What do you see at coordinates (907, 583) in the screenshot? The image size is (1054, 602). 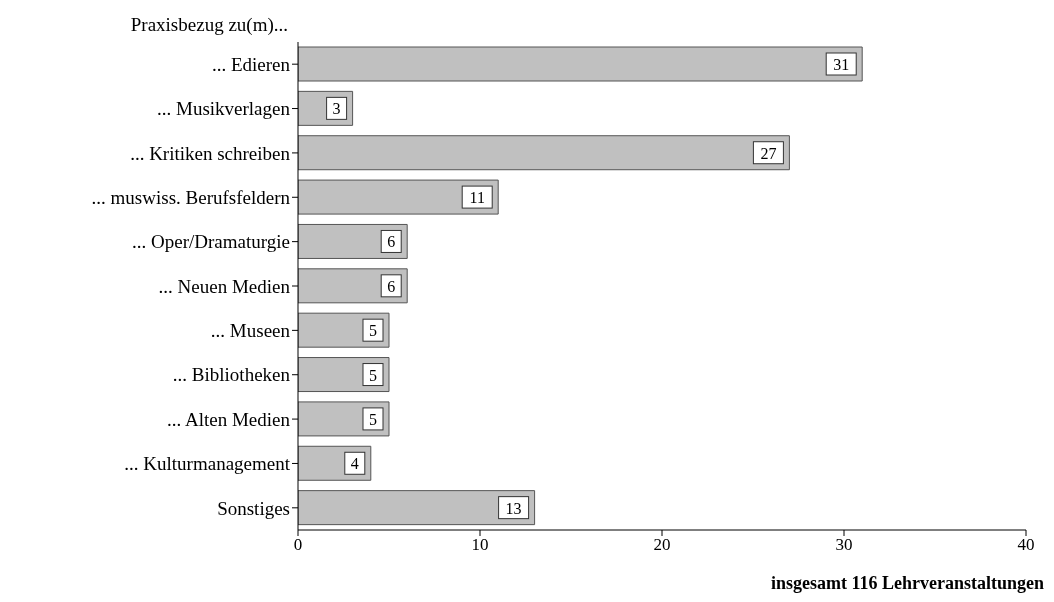 I see `text: insgesamt 116 Lehrveranstaltungen` at bounding box center [907, 583].